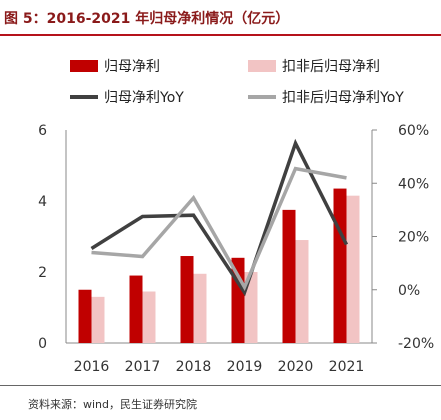 The width and height of the screenshot is (441, 420). Describe the element at coordinates (413, 184) in the screenshot. I see `right-tick-label: 40%` at that location.